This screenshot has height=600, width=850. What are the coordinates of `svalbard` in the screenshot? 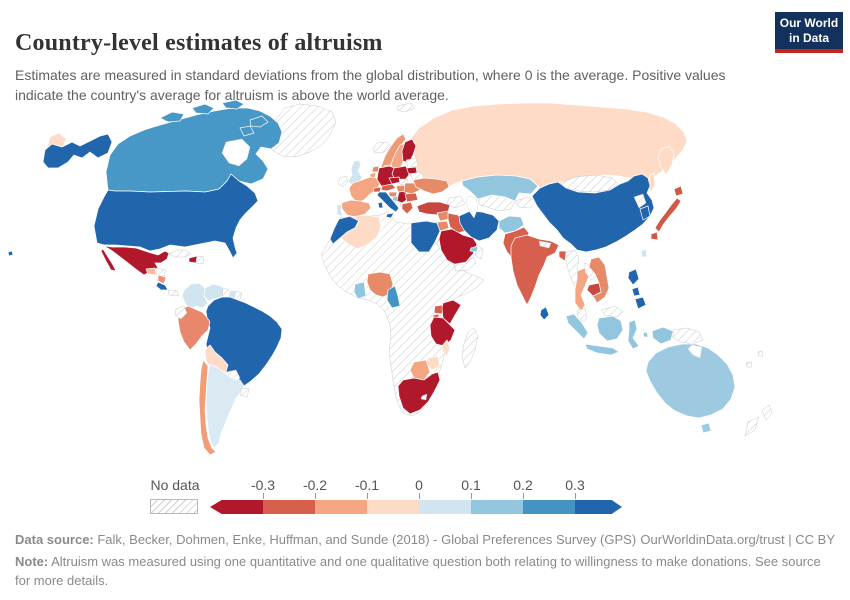 It's located at (406, 107).